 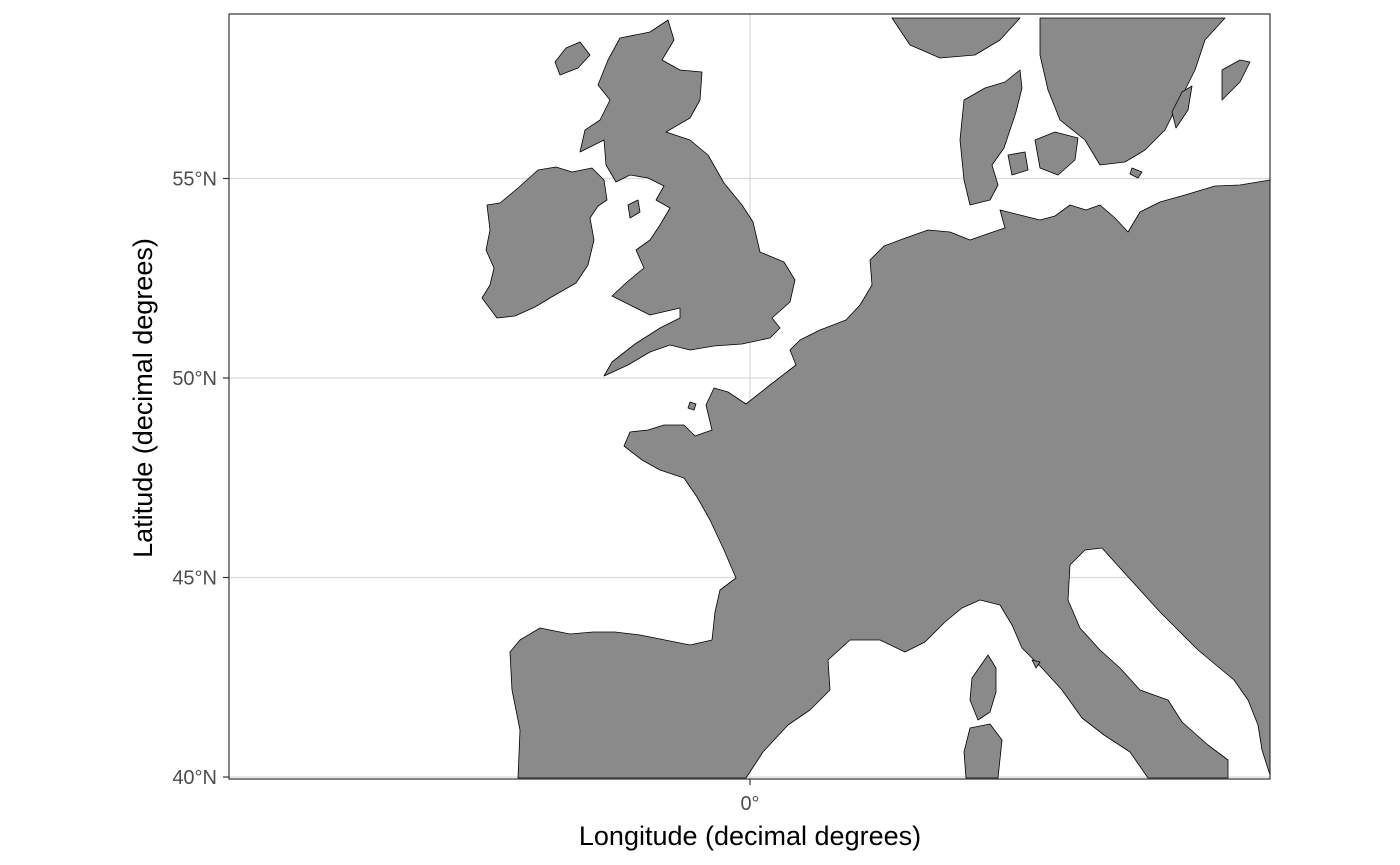 What do you see at coordinates (194, 379) in the screenshot?
I see `y-tick-label: 50°N` at bounding box center [194, 379].